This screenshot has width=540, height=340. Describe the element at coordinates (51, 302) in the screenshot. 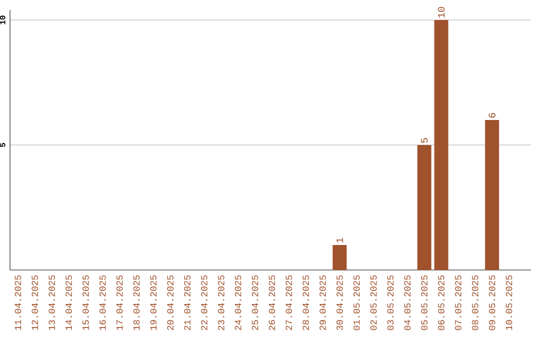

I see `x-tick-label: 13.04.2025` at that location.